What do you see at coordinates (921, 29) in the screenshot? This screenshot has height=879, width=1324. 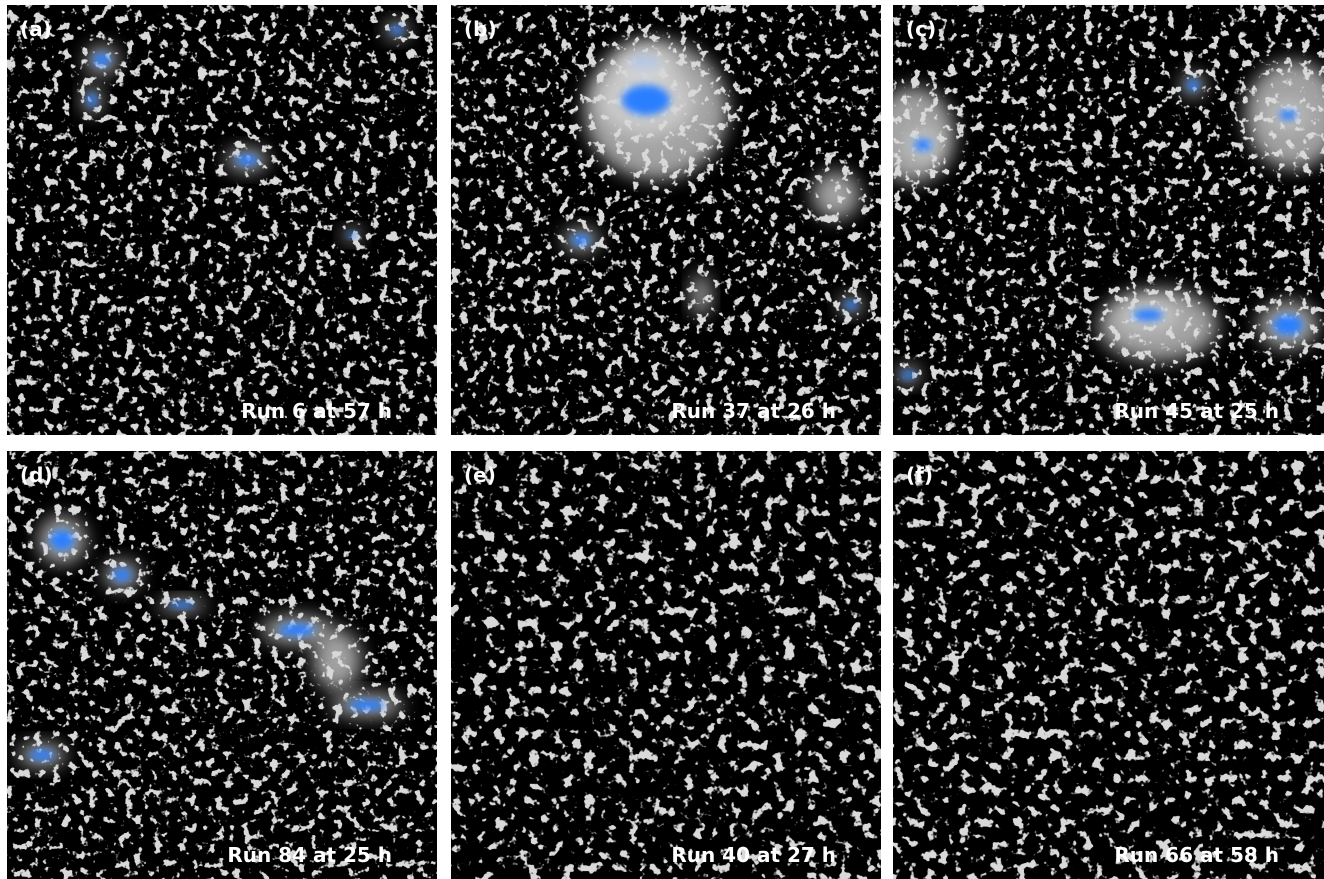 I see `panel-label: (c)` at bounding box center [921, 29].